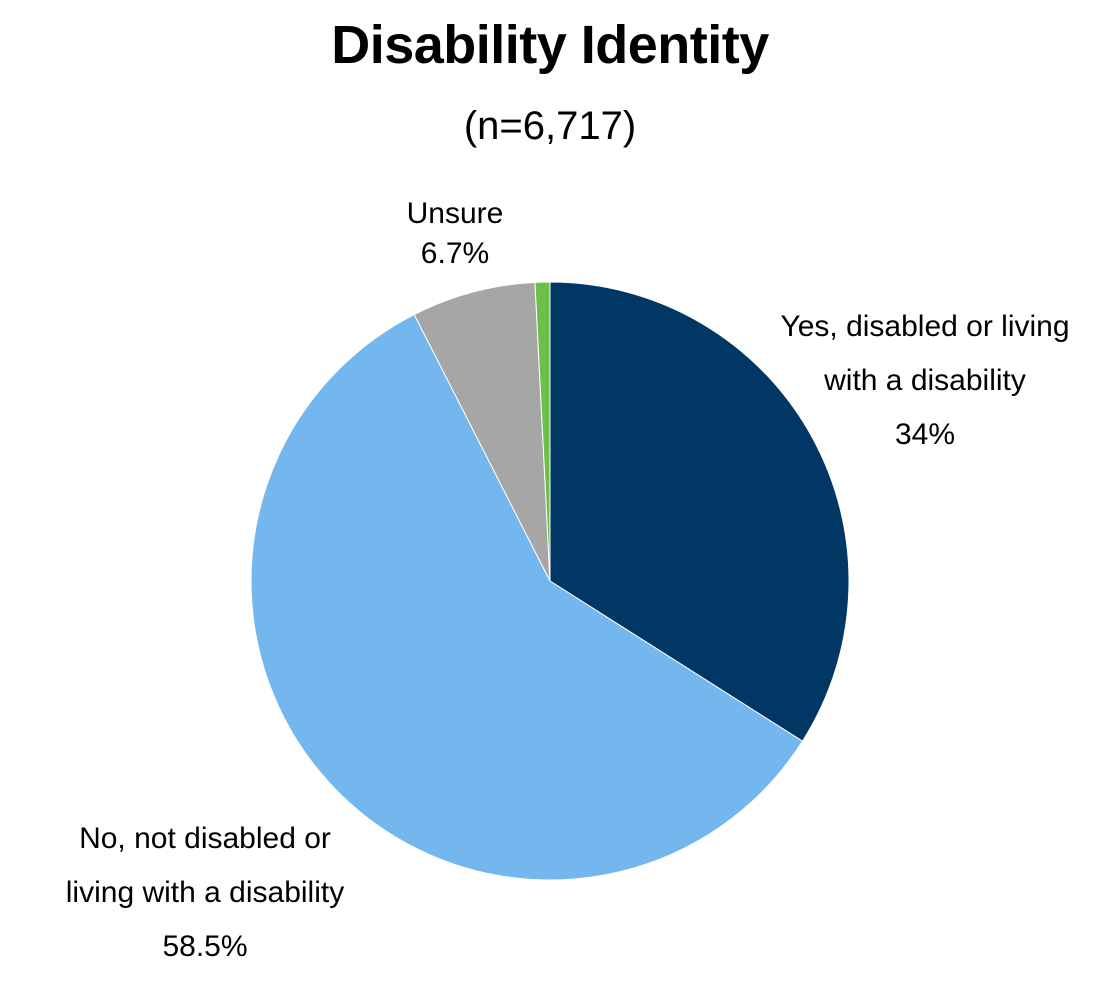  I want to click on pie-slice-yes, so click(699, 511).